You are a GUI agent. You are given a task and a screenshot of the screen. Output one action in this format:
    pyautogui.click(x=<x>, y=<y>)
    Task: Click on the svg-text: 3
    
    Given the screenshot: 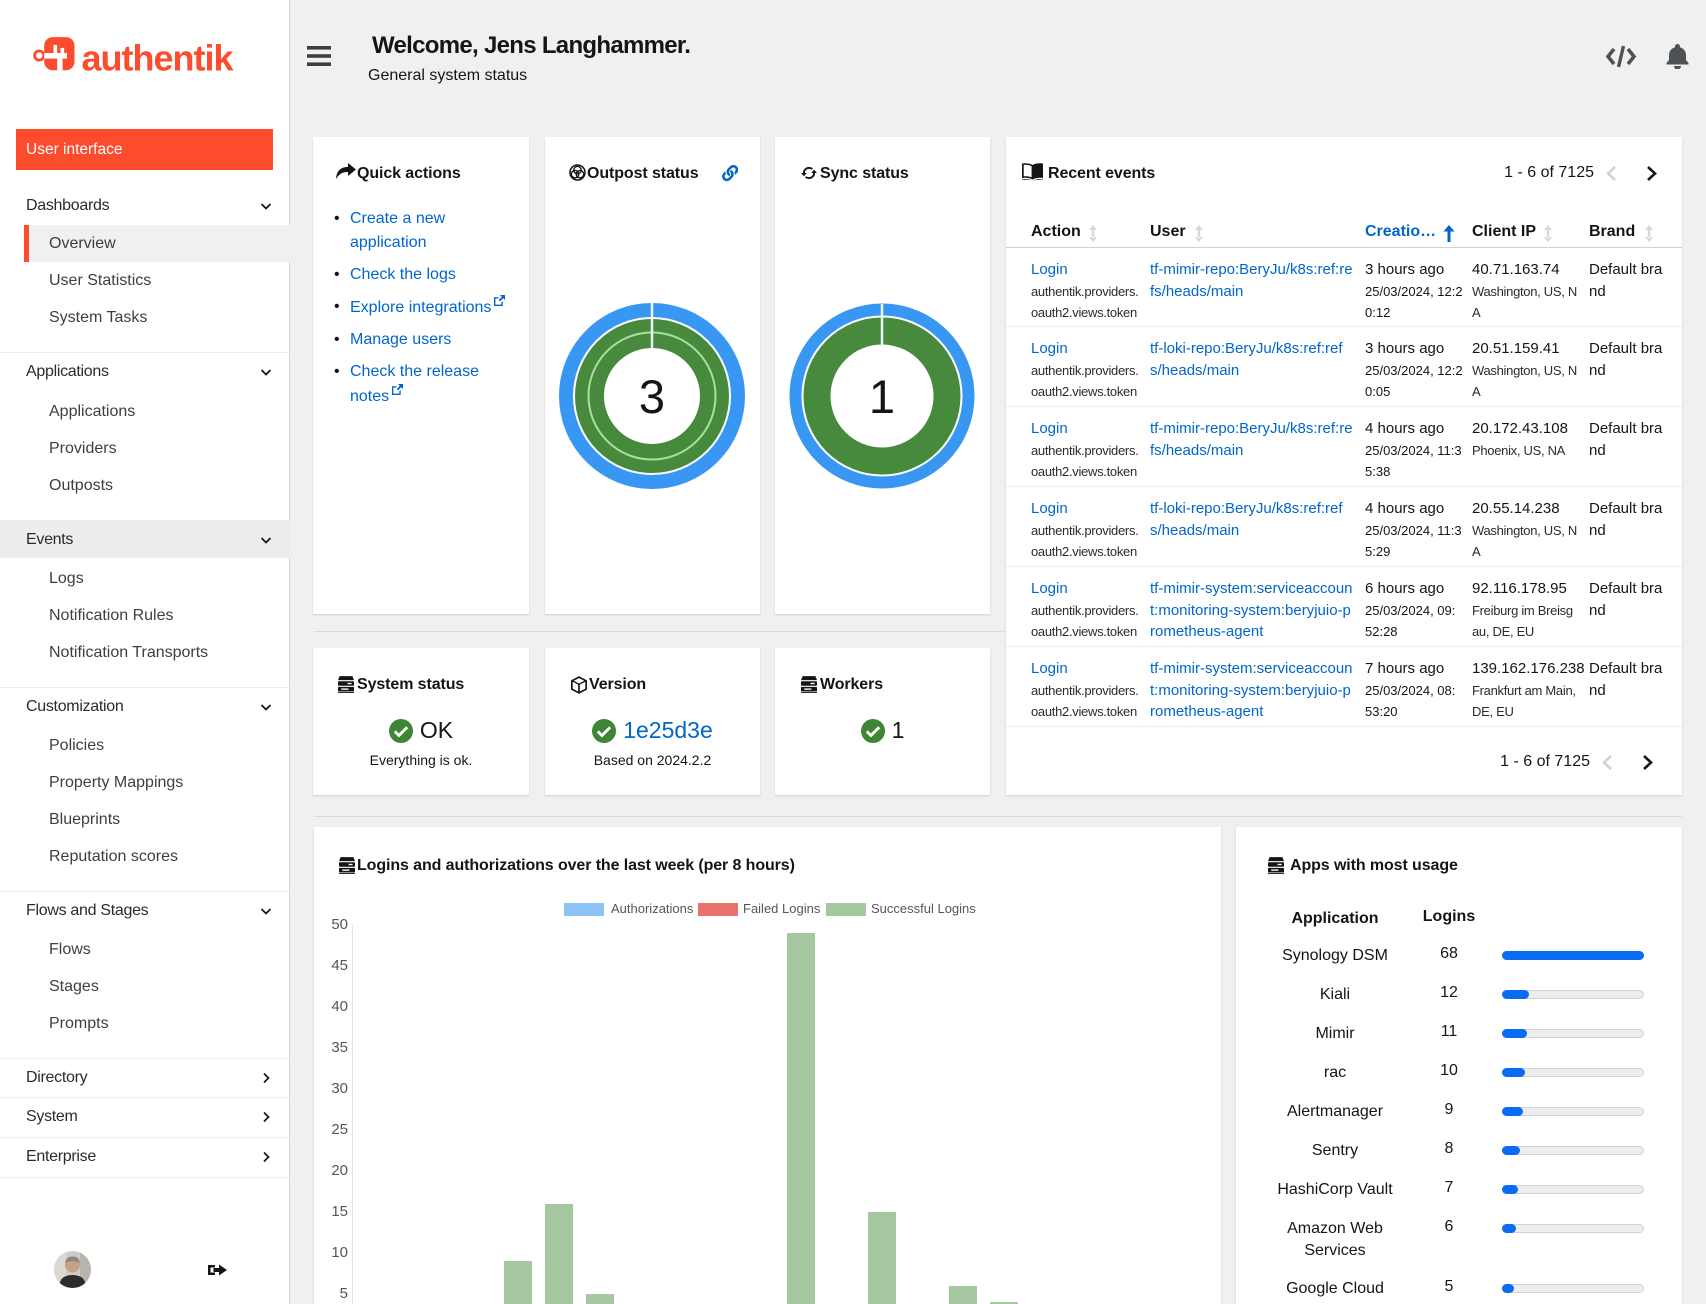 What is the action you would take?
    pyautogui.click(x=652, y=396)
    